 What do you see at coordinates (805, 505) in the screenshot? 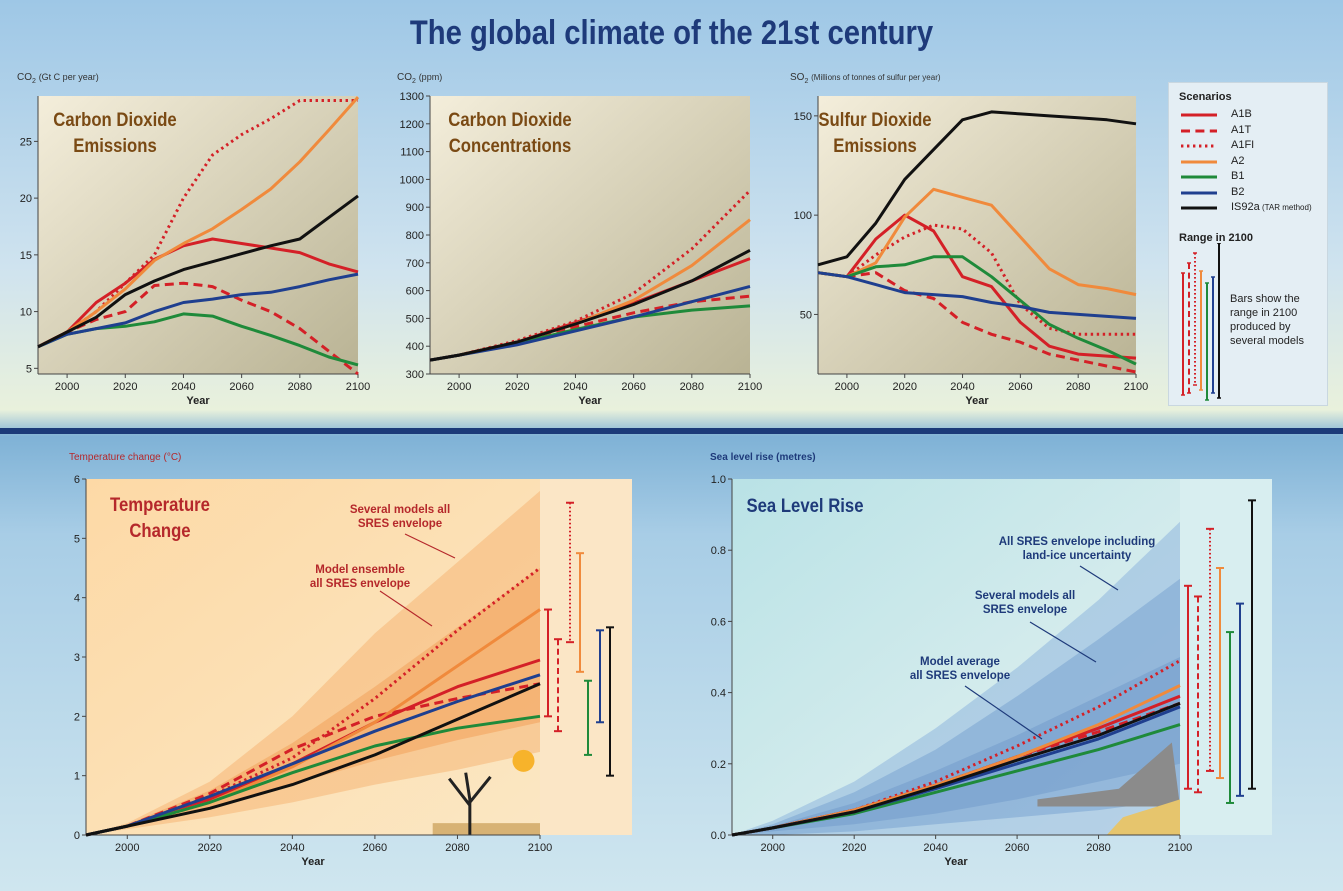
I see `chart-title: Sea Level Rise` at bounding box center [805, 505].